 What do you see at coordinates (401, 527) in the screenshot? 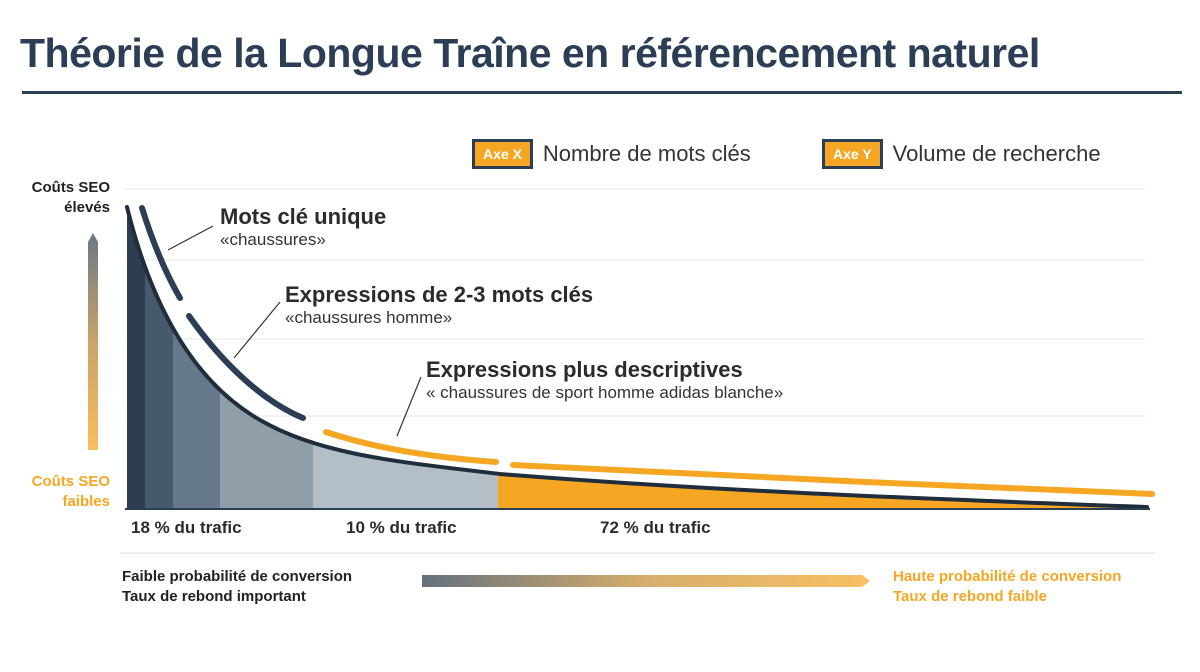
I see `traffic-label-2: 10 % du trafic` at bounding box center [401, 527].